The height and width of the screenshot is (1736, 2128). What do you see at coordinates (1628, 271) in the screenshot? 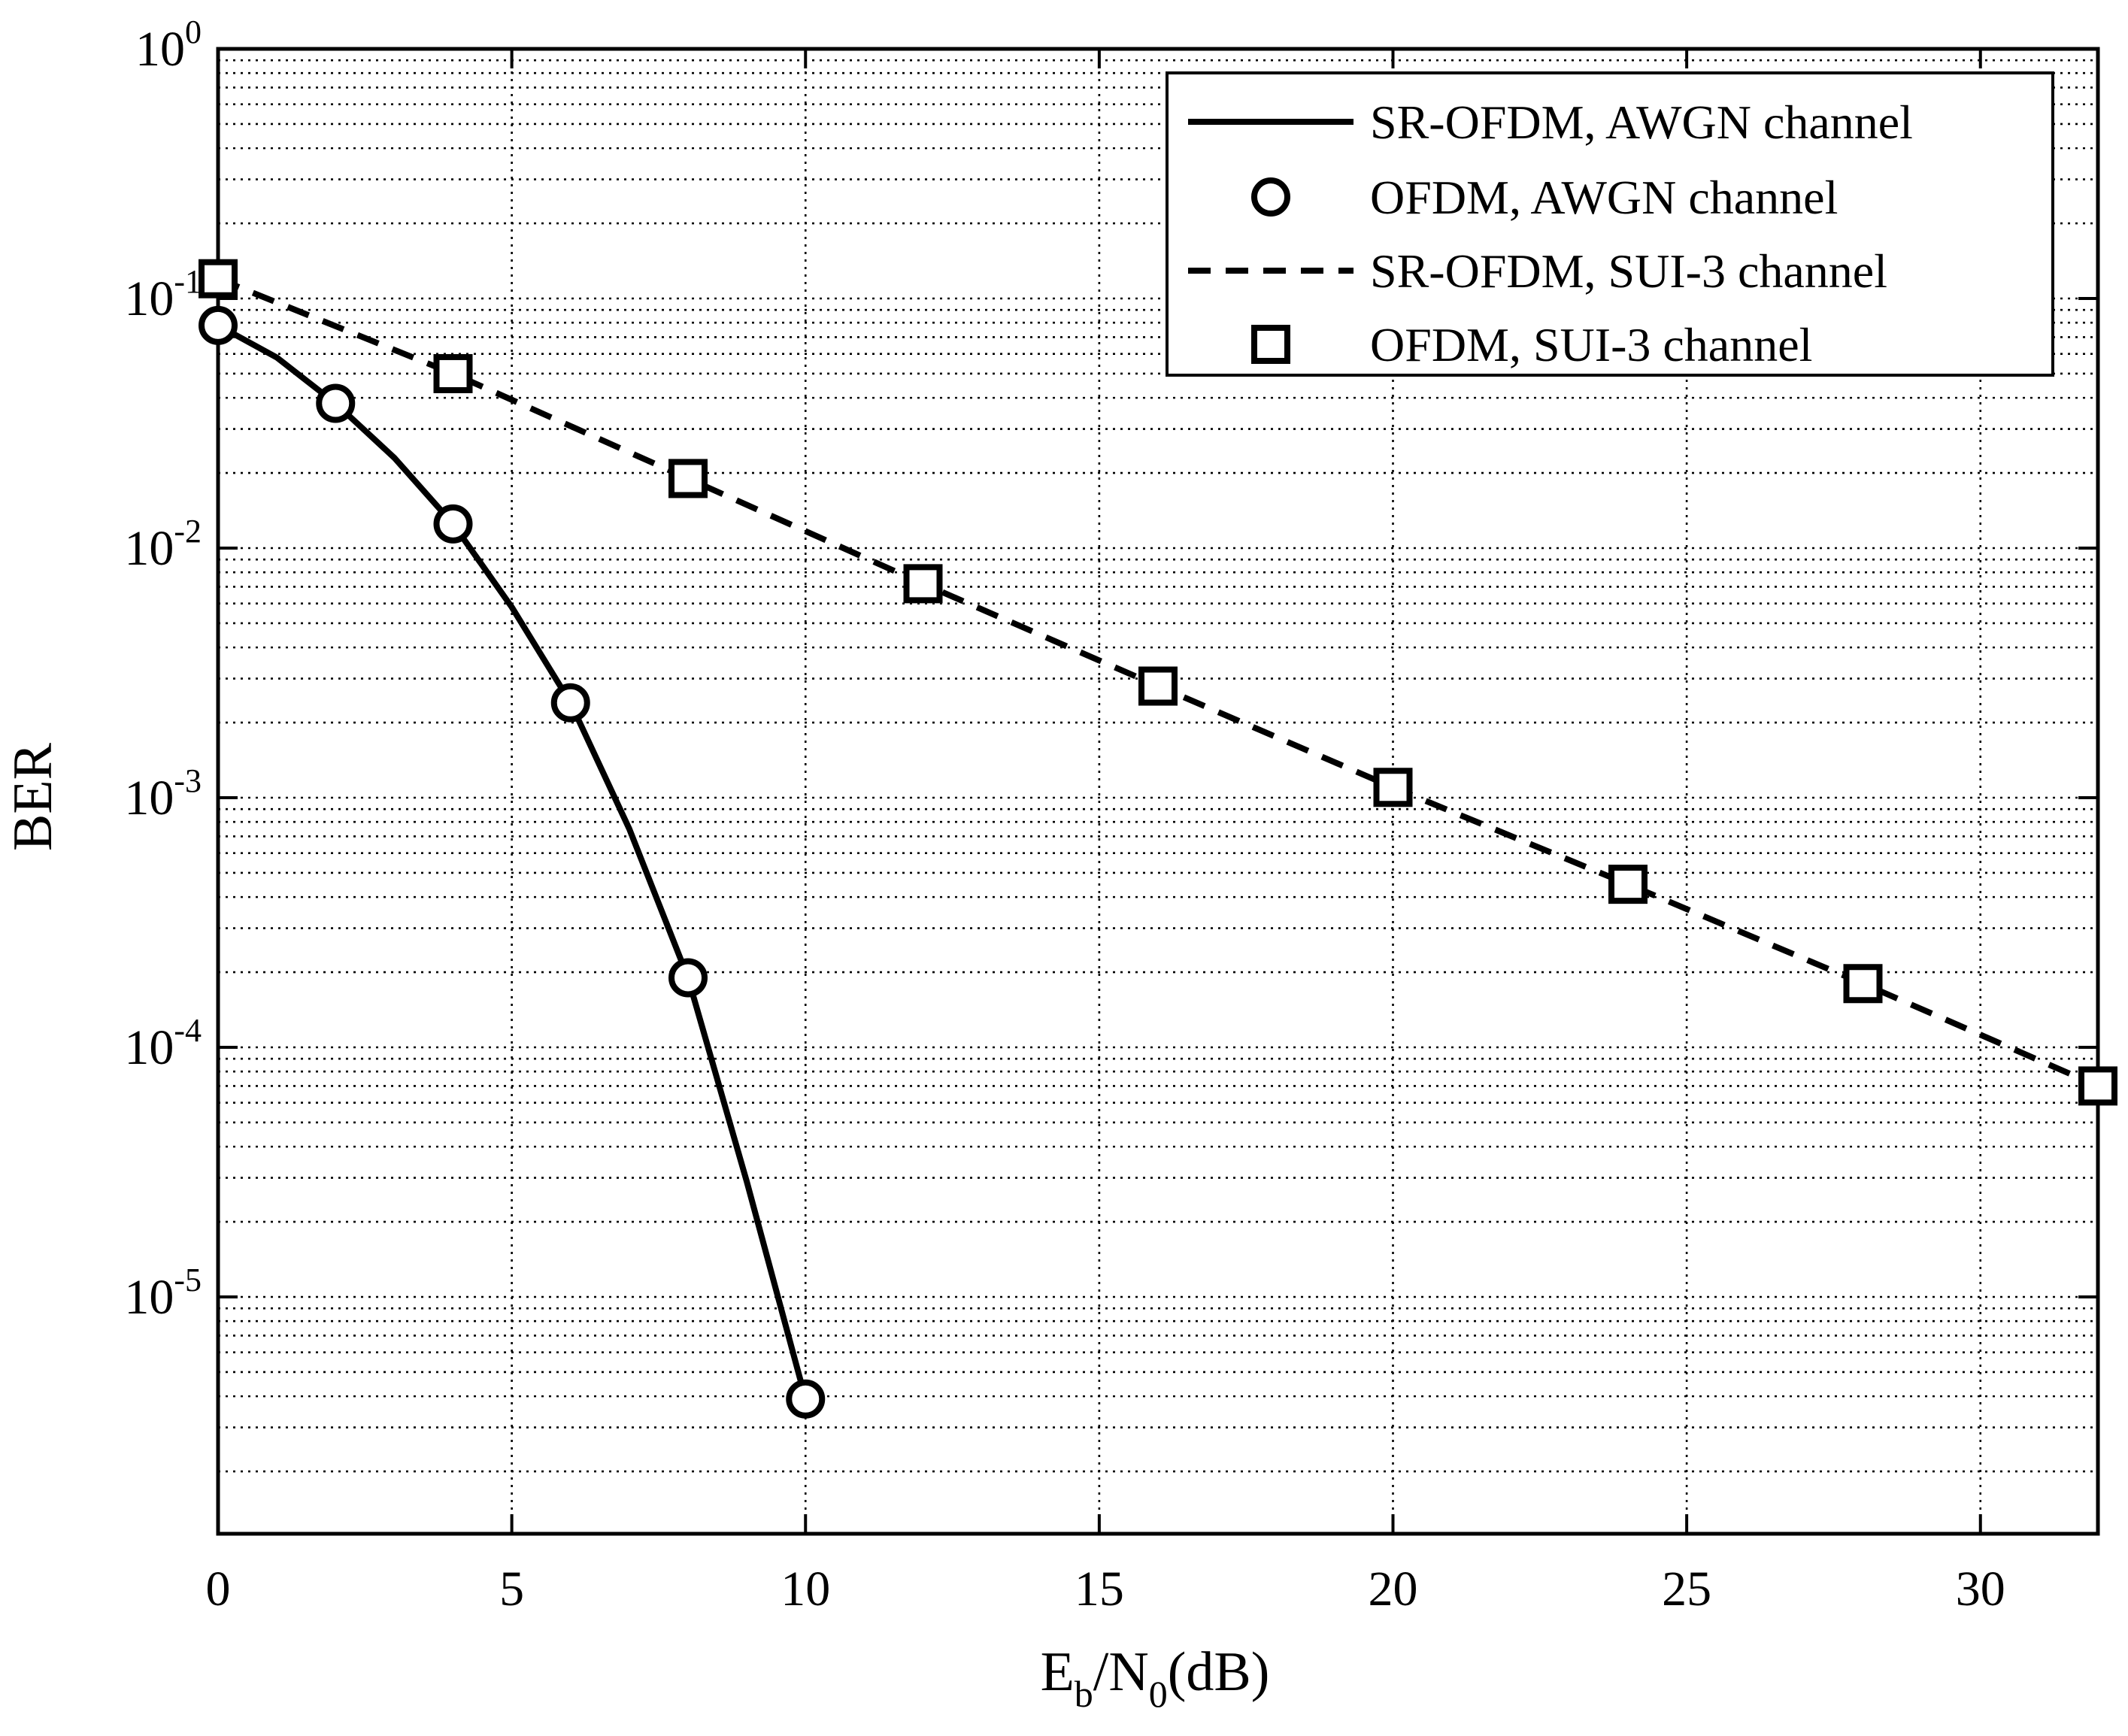
I see `legend-label: SR-OFDM, SUI-3 channel` at bounding box center [1628, 271].